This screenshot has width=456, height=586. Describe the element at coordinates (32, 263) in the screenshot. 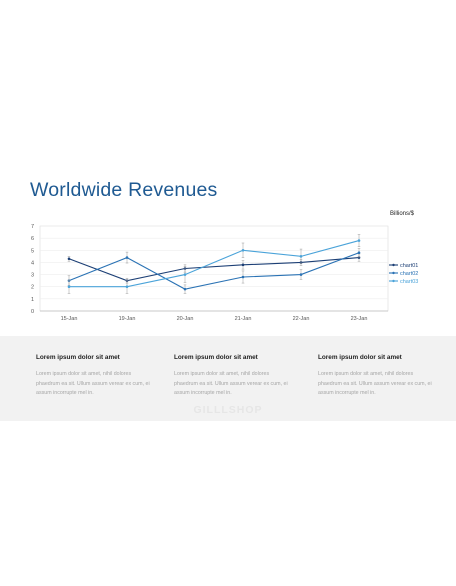

I see `y-tick-label: 4` at that location.